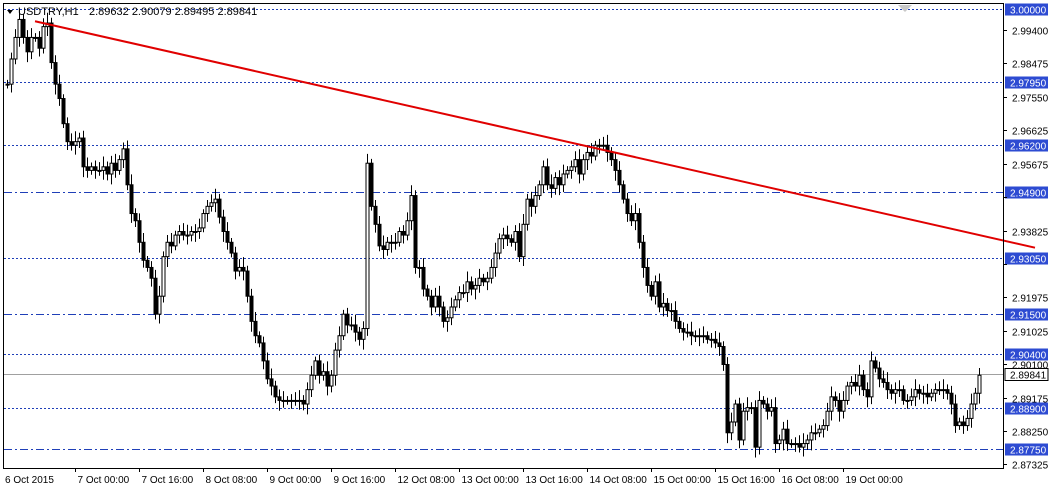  Describe the element at coordinates (1028, 316) in the screenshot. I see `level-label: 2.91500` at that location.